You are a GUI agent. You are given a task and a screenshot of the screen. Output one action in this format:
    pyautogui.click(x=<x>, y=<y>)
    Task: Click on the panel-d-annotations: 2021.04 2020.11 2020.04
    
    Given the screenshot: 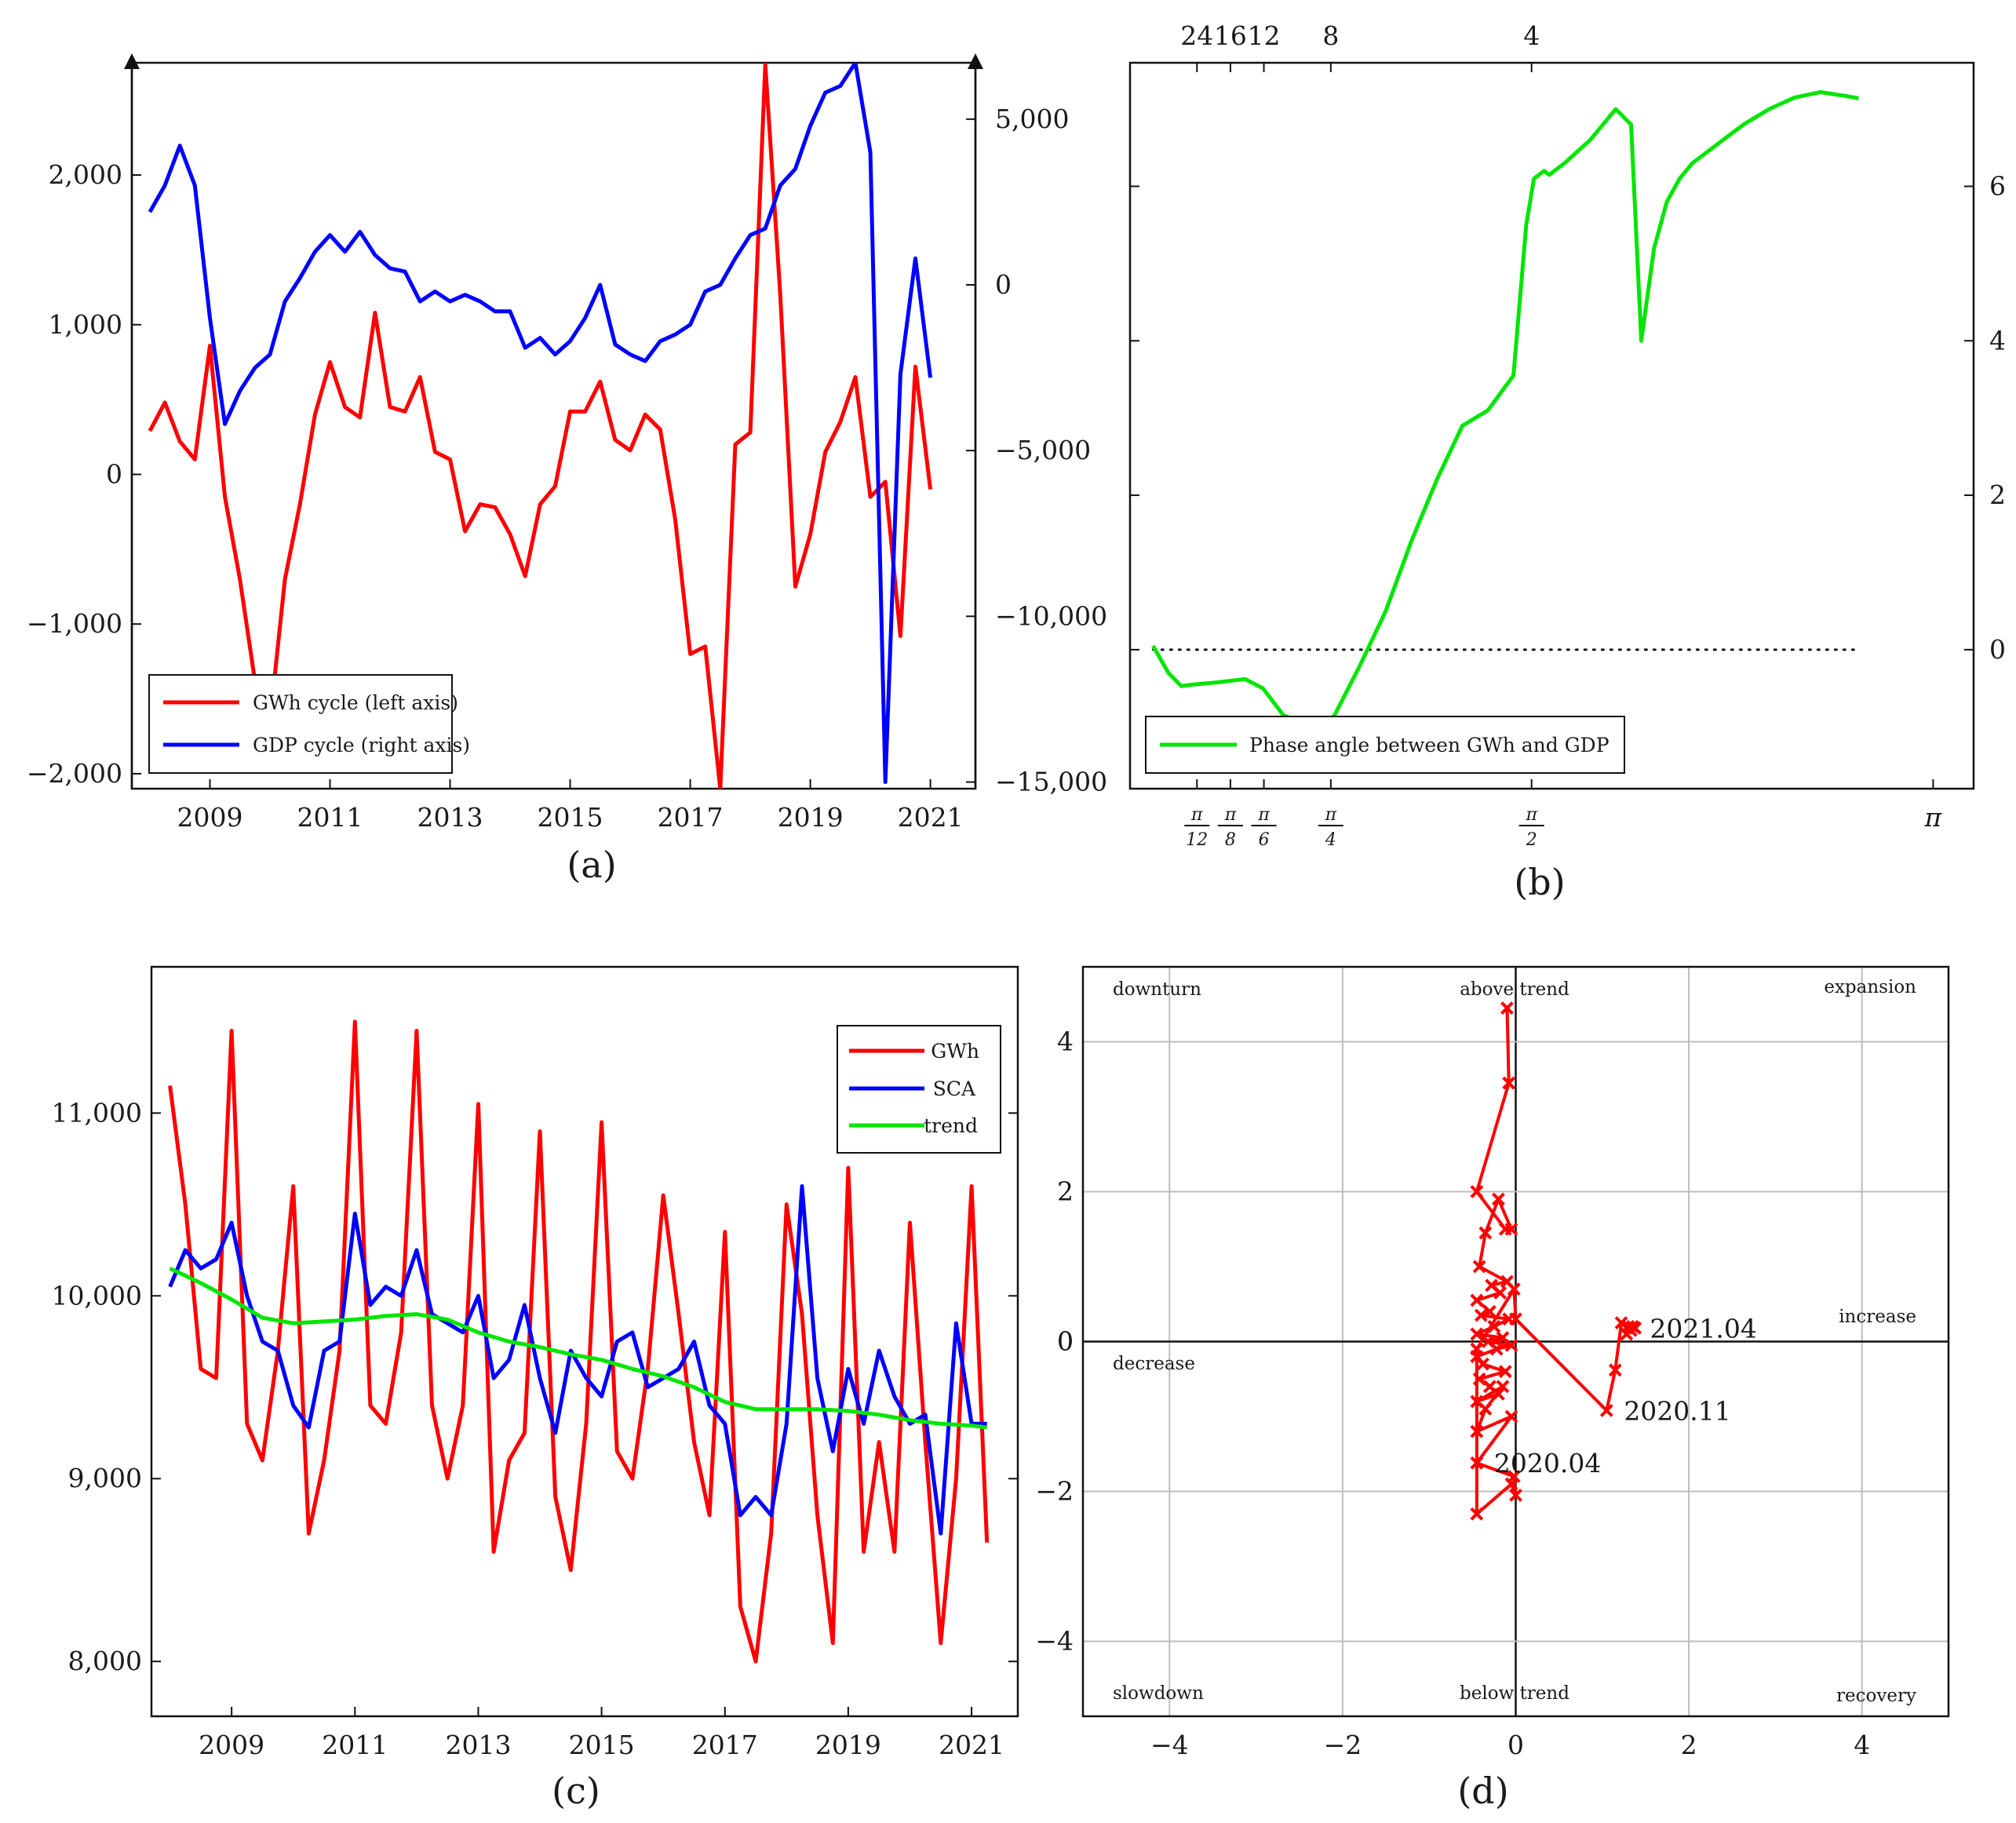 What is the action you would take?
    pyautogui.click(x=1626, y=1395)
    